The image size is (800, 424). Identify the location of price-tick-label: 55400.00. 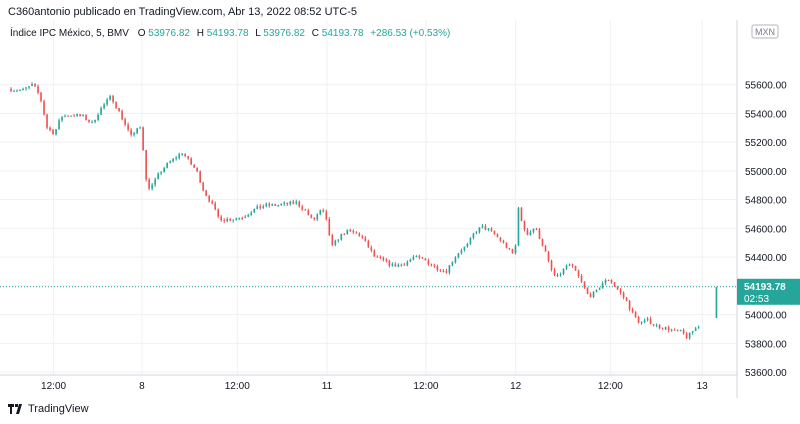
(766, 114).